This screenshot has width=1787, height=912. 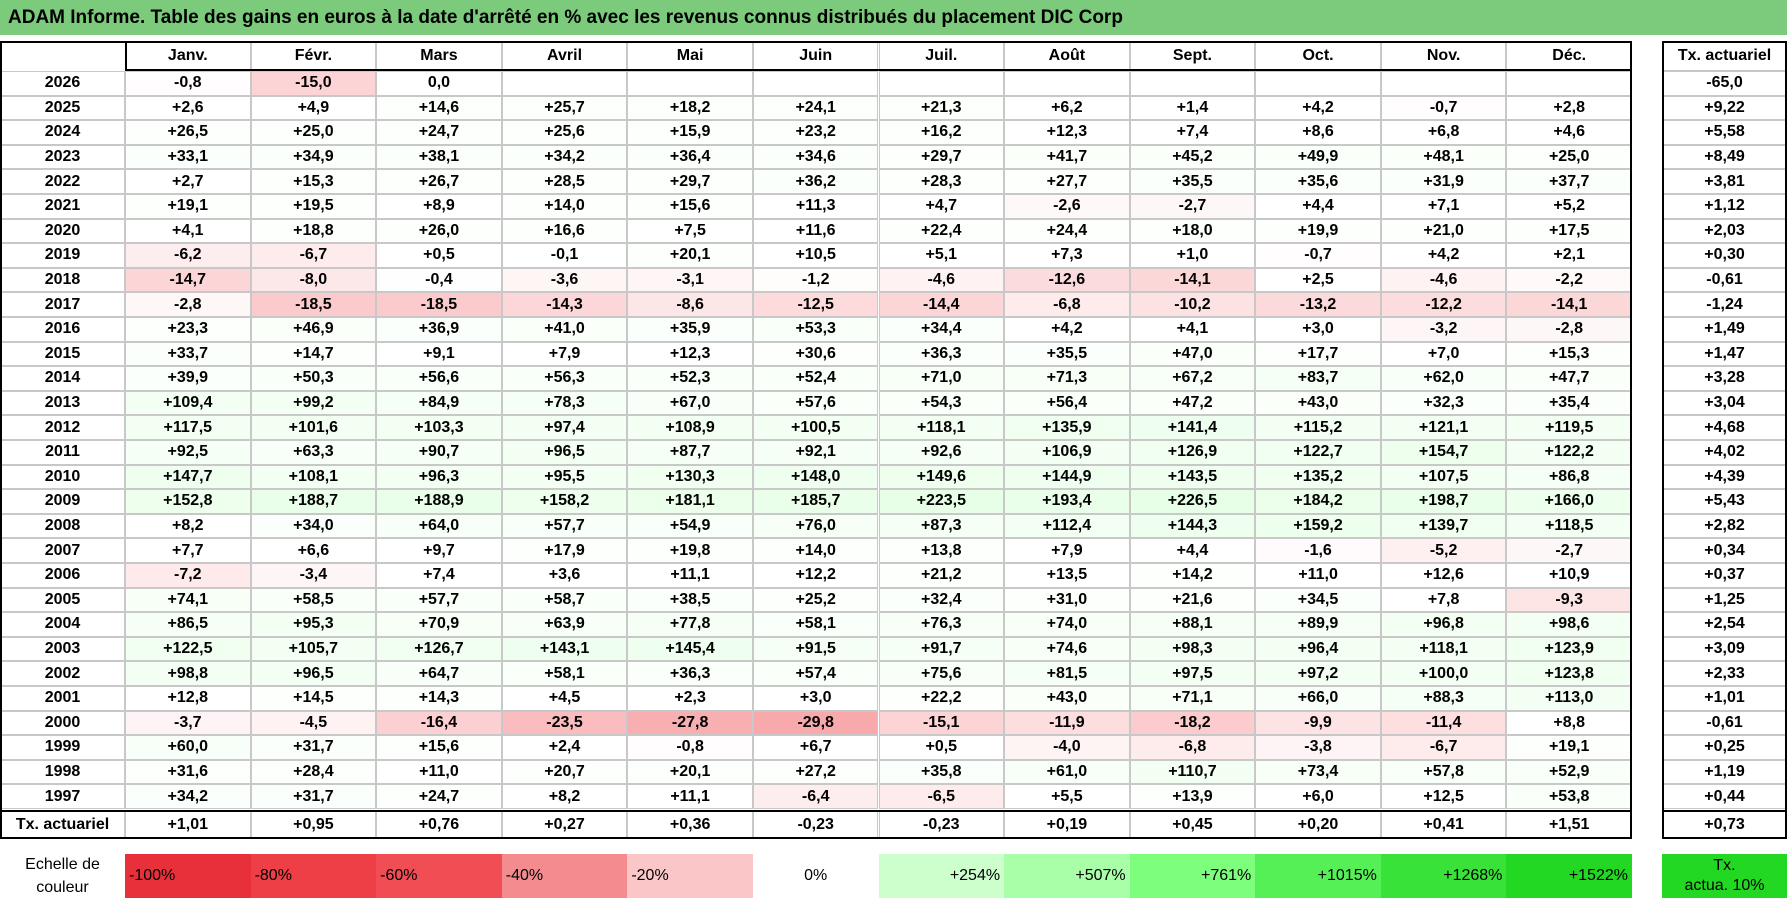 What do you see at coordinates (188, 354) in the screenshot?
I see `month-value: +33,7` at bounding box center [188, 354].